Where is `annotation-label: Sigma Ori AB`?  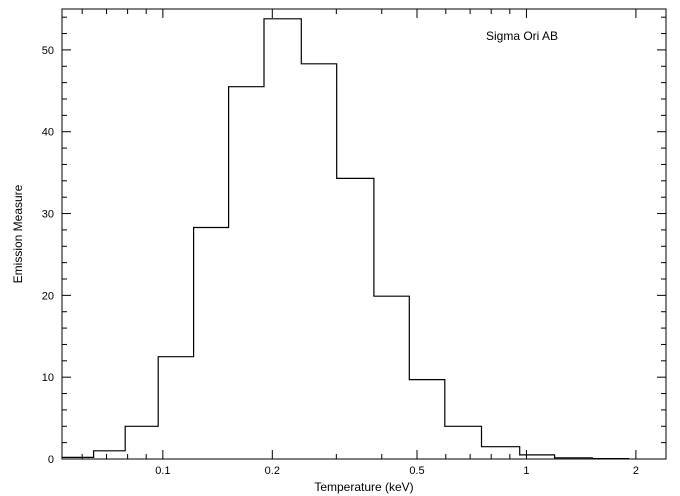
annotation-label: Sigma Ori AB is located at coordinates (522, 36).